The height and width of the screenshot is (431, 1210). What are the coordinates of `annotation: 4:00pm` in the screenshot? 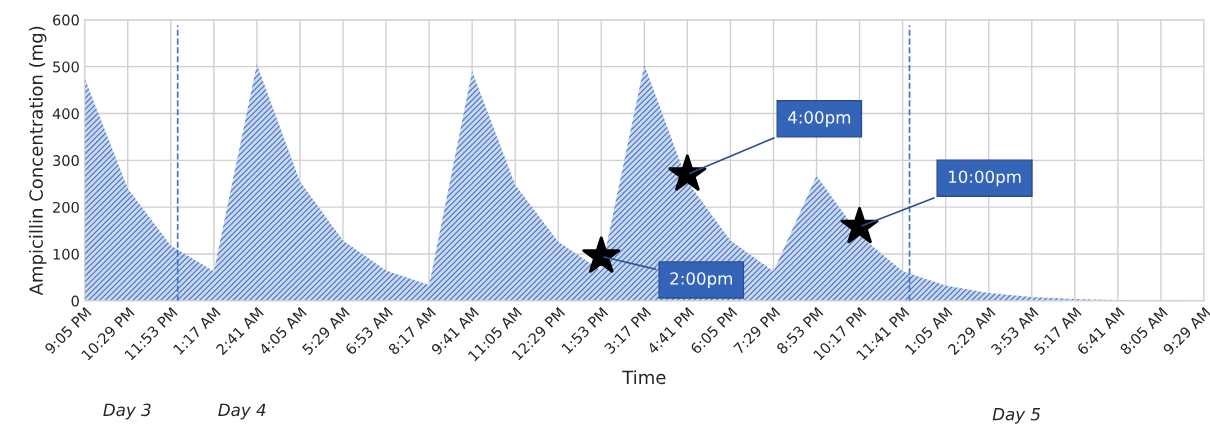 It's located at (819, 119).